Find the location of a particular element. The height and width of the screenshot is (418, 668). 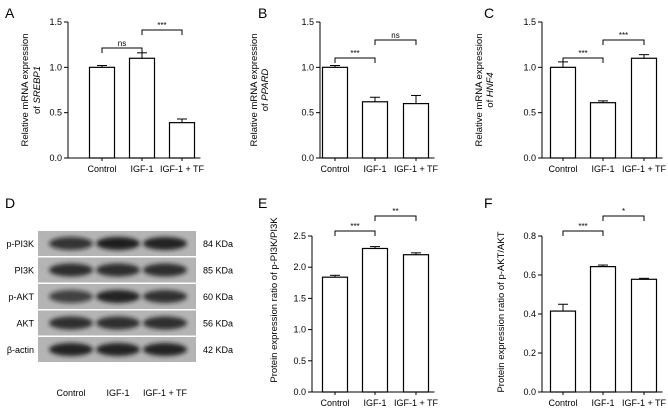

panel-letter: F is located at coordinates (488, 203).